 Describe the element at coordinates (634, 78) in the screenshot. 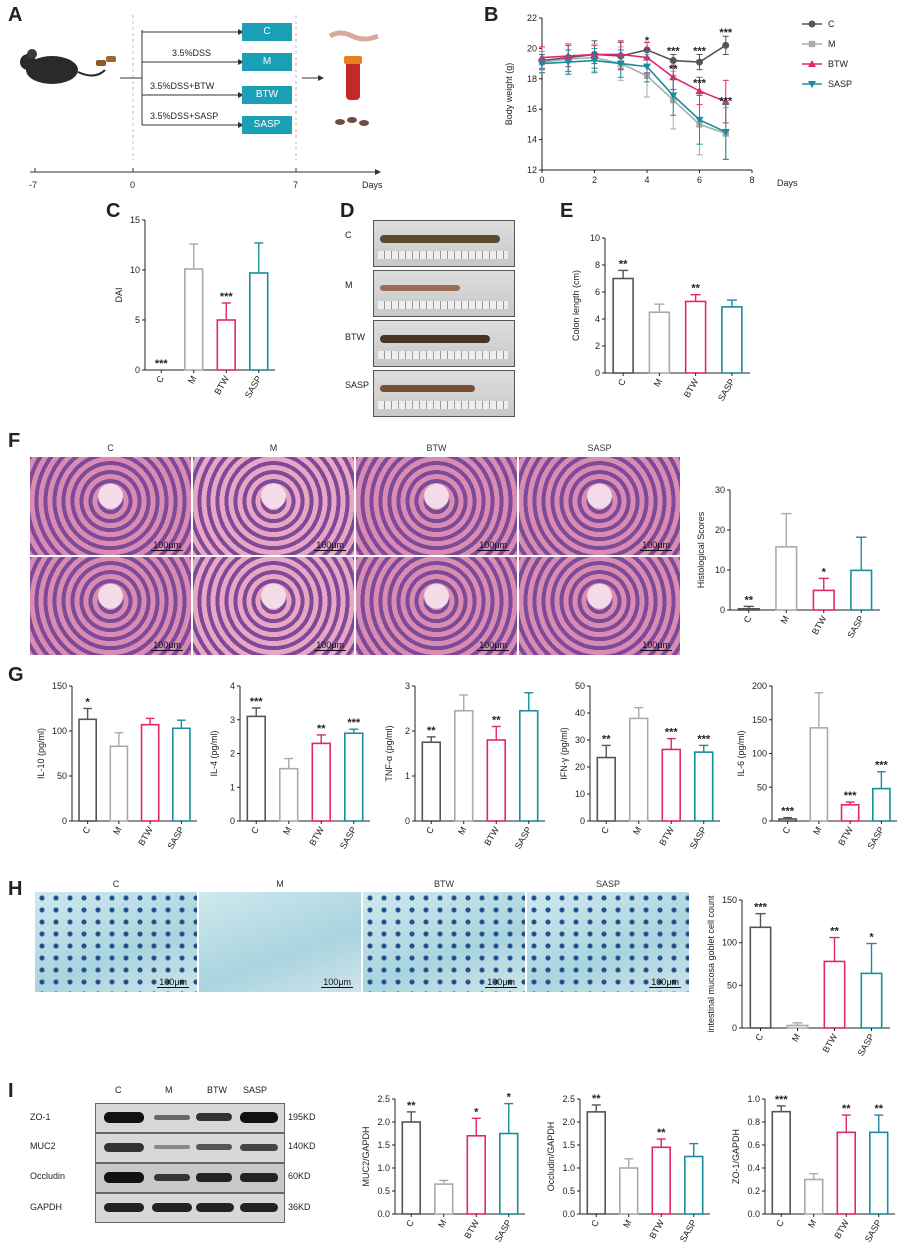

I see `series-line-btw` at that location.